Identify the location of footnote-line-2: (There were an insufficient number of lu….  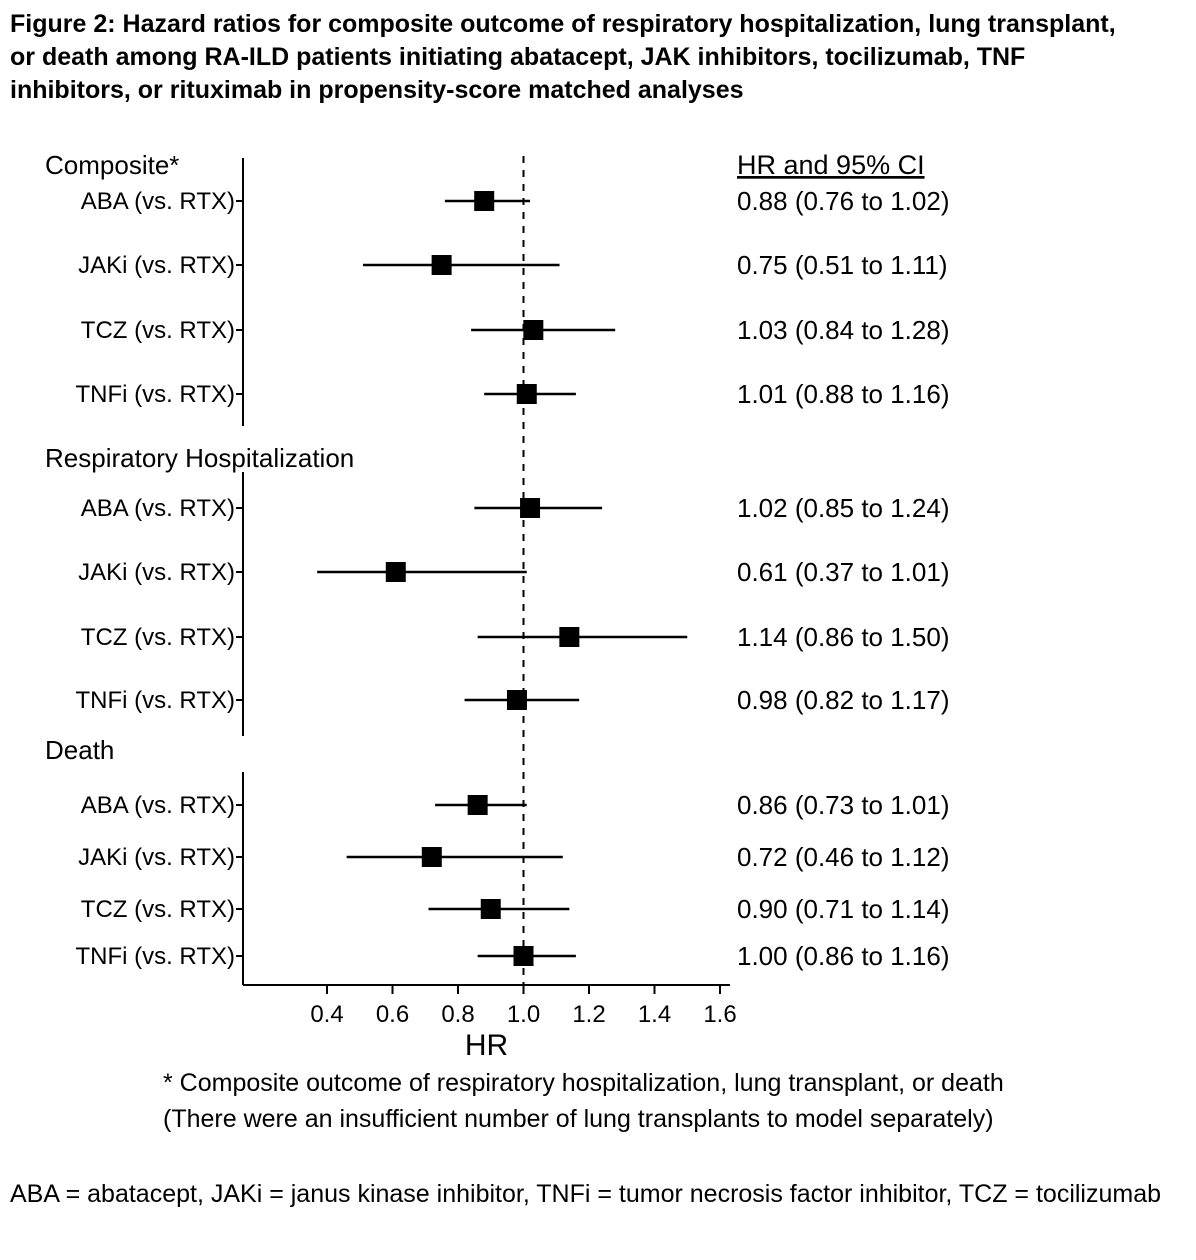
(578, 1118).